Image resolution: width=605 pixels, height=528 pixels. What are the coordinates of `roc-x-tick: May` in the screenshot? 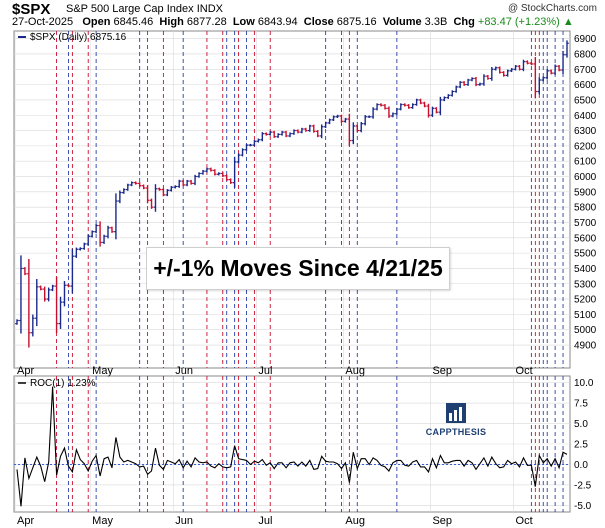 It's located at (102, 521).